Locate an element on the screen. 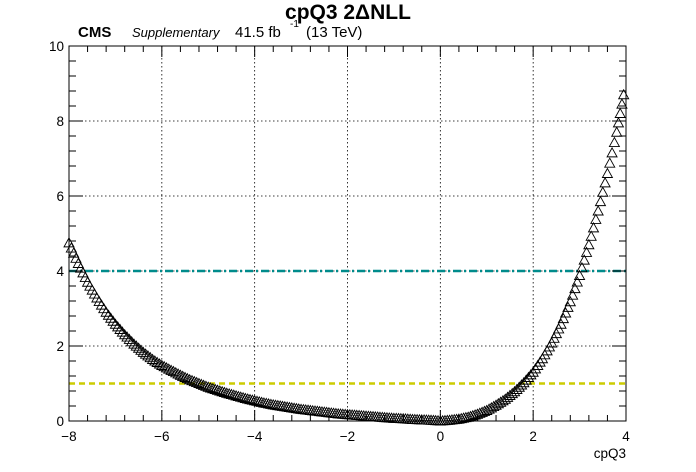 The height and width of the screenshot is (472, 696). energy-label: (13 TeV) is located at coordinates (334, 32).